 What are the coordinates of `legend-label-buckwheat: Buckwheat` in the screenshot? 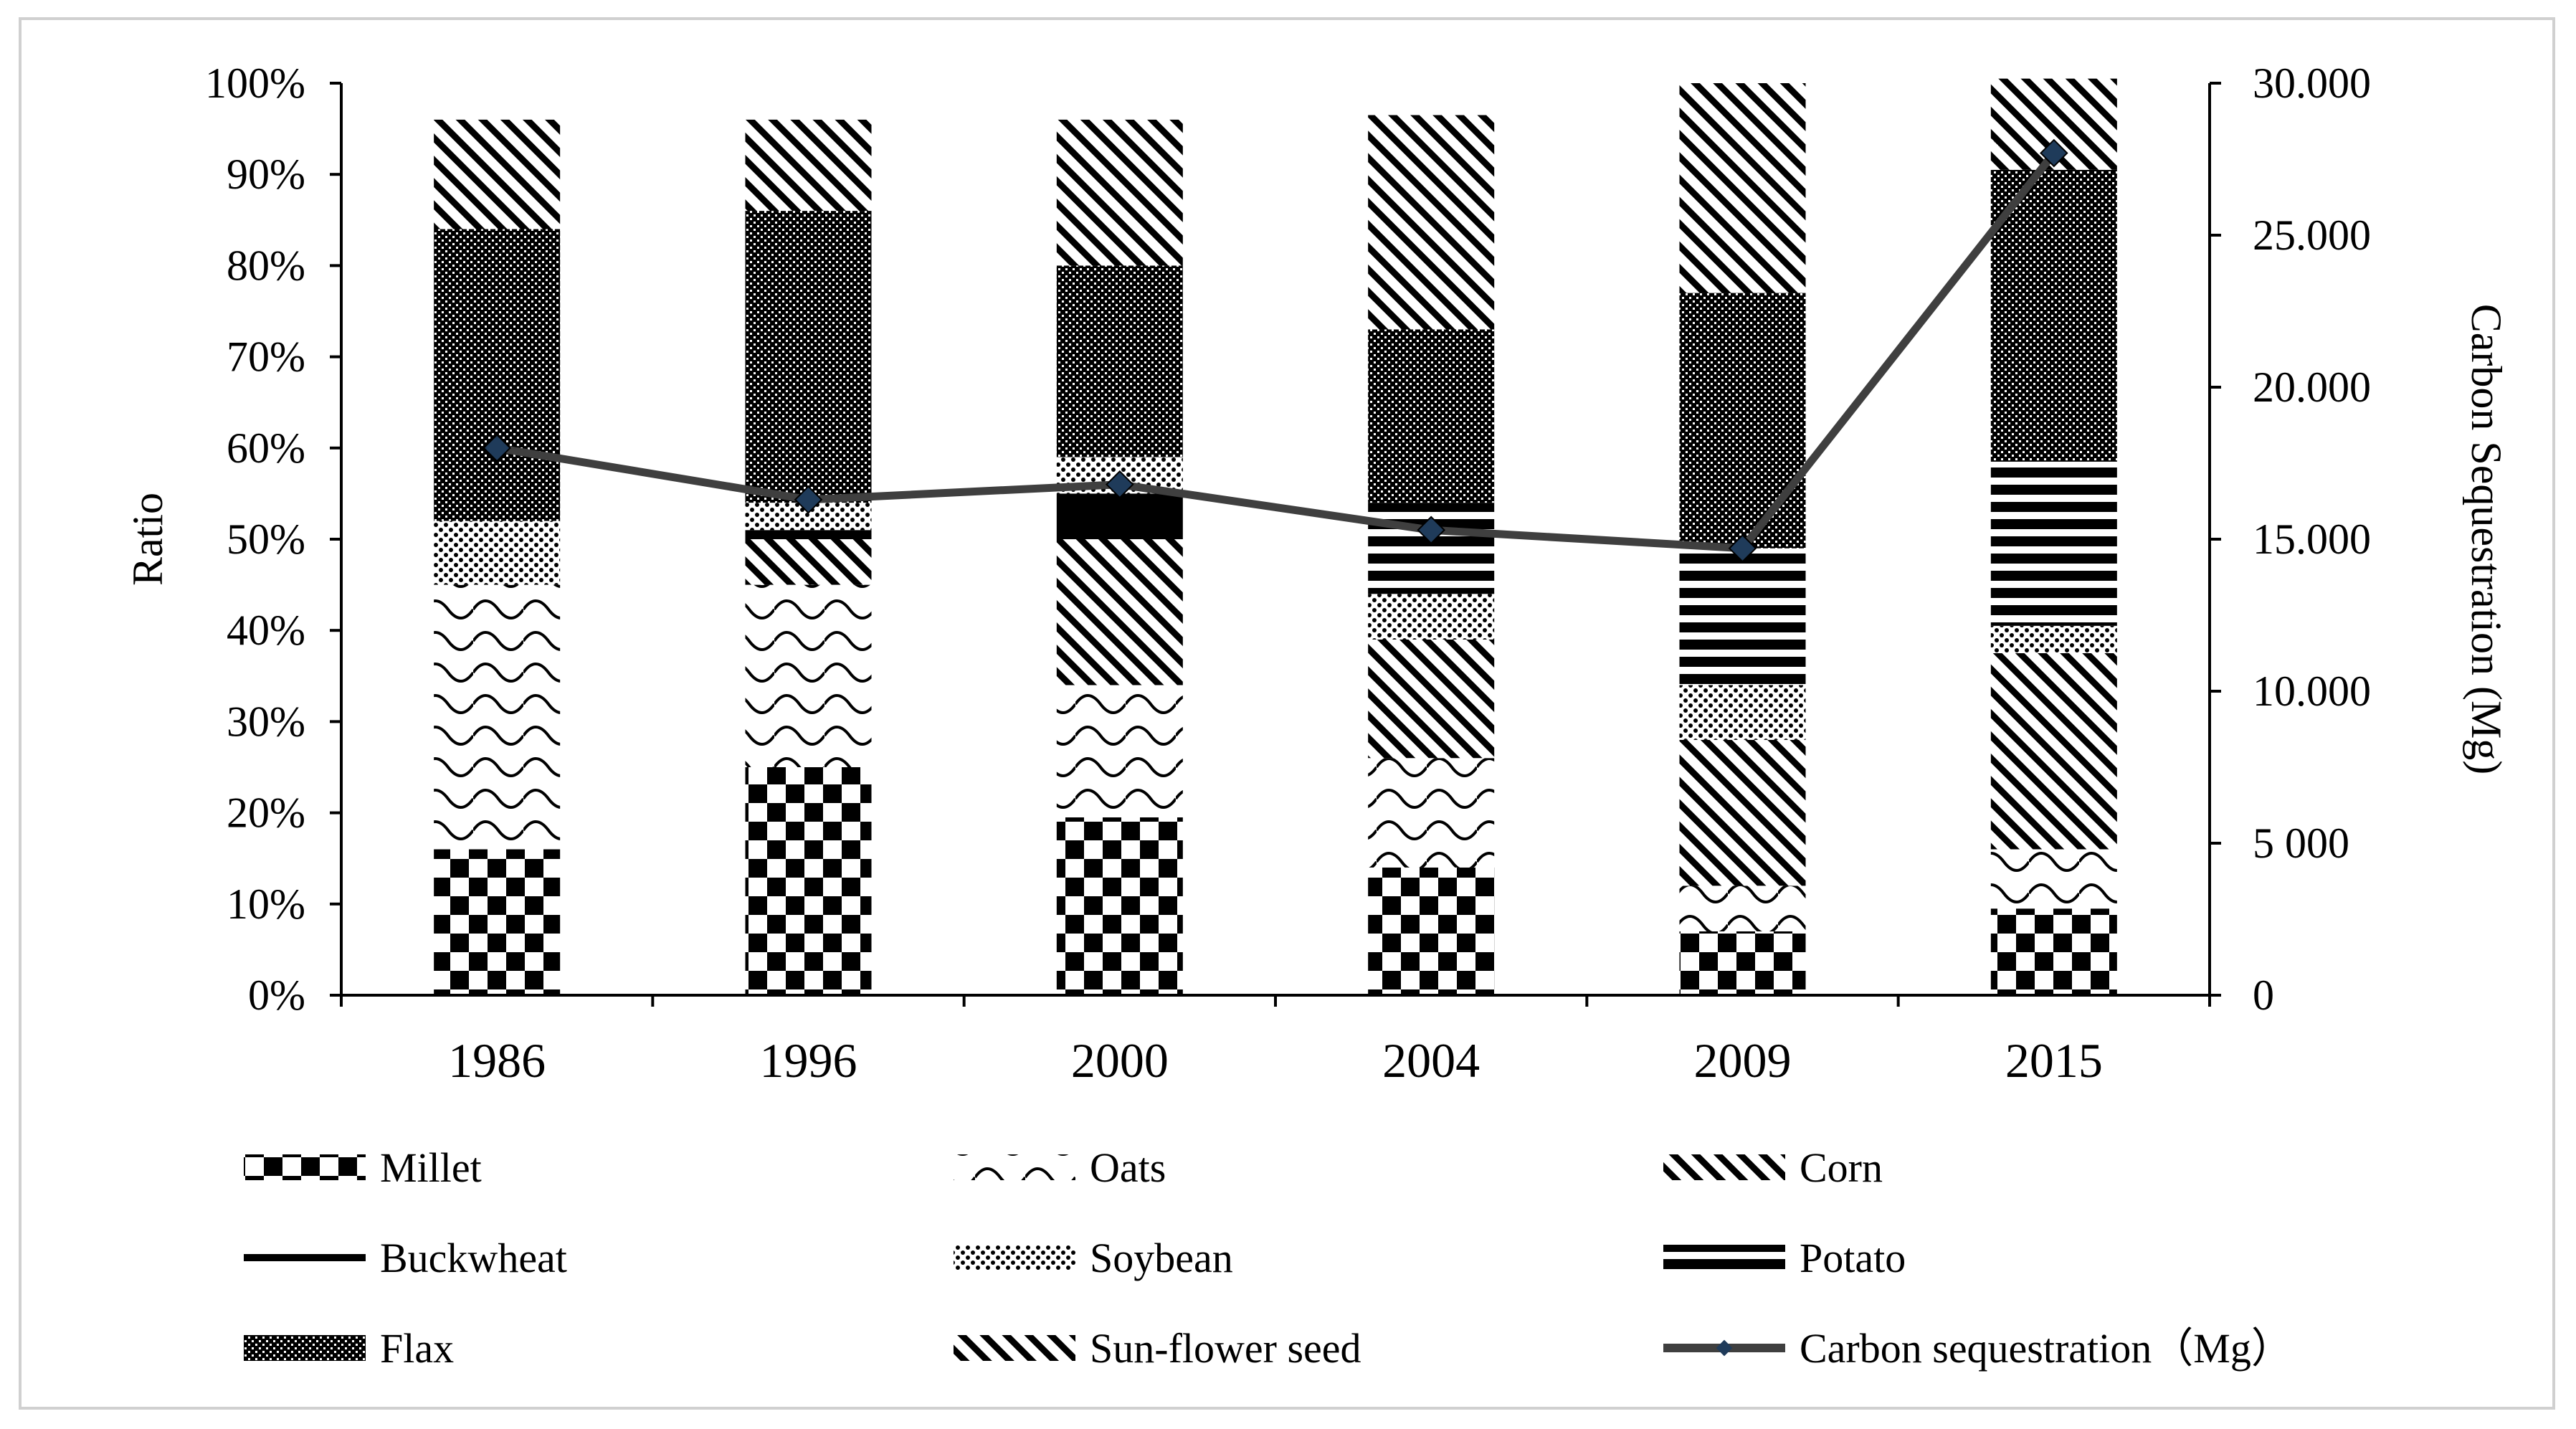 It's located at (473, 1258).